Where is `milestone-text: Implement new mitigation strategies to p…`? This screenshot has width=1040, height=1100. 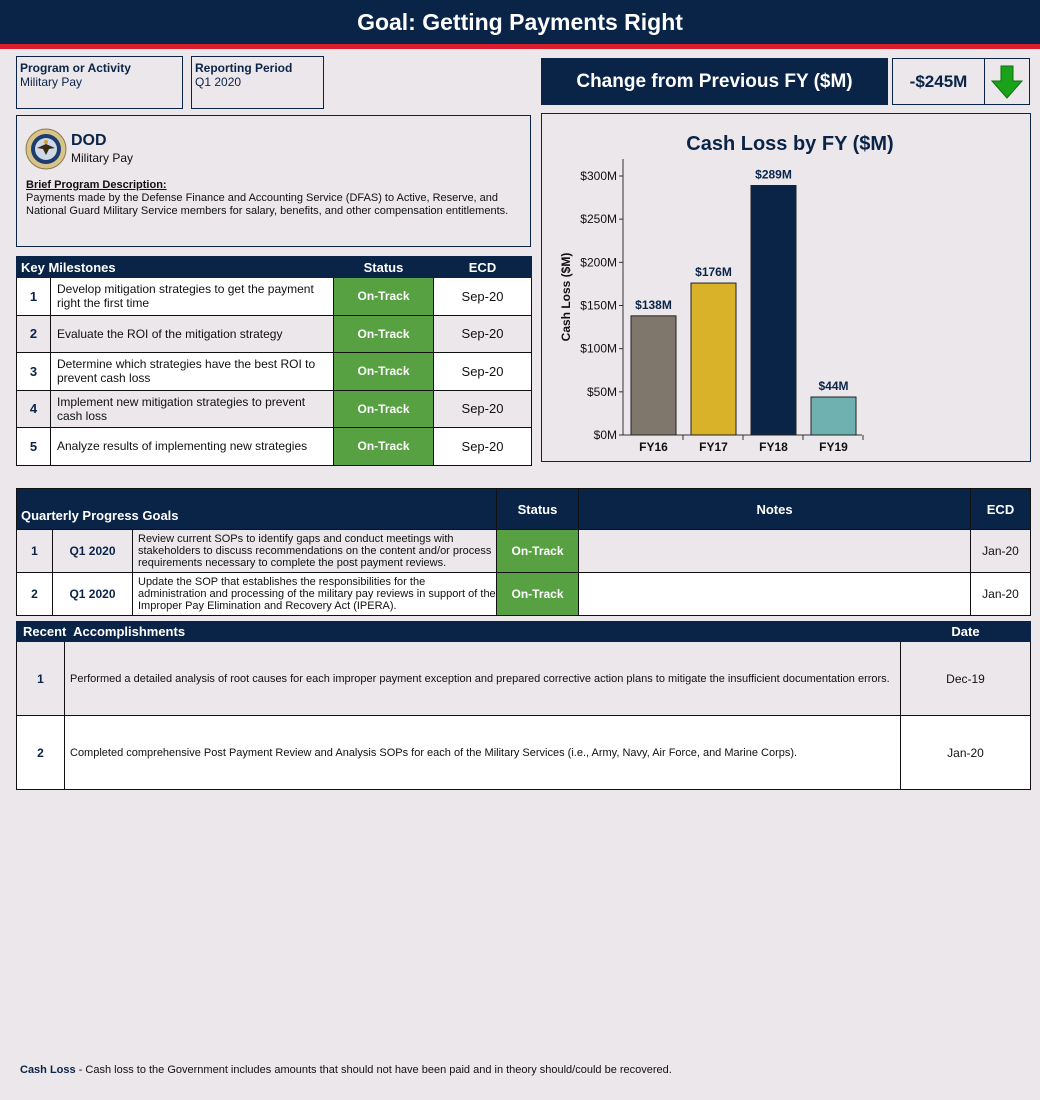 milestone-text: Implement new mitigation strategies to p… is located at coordinates (192, 408).